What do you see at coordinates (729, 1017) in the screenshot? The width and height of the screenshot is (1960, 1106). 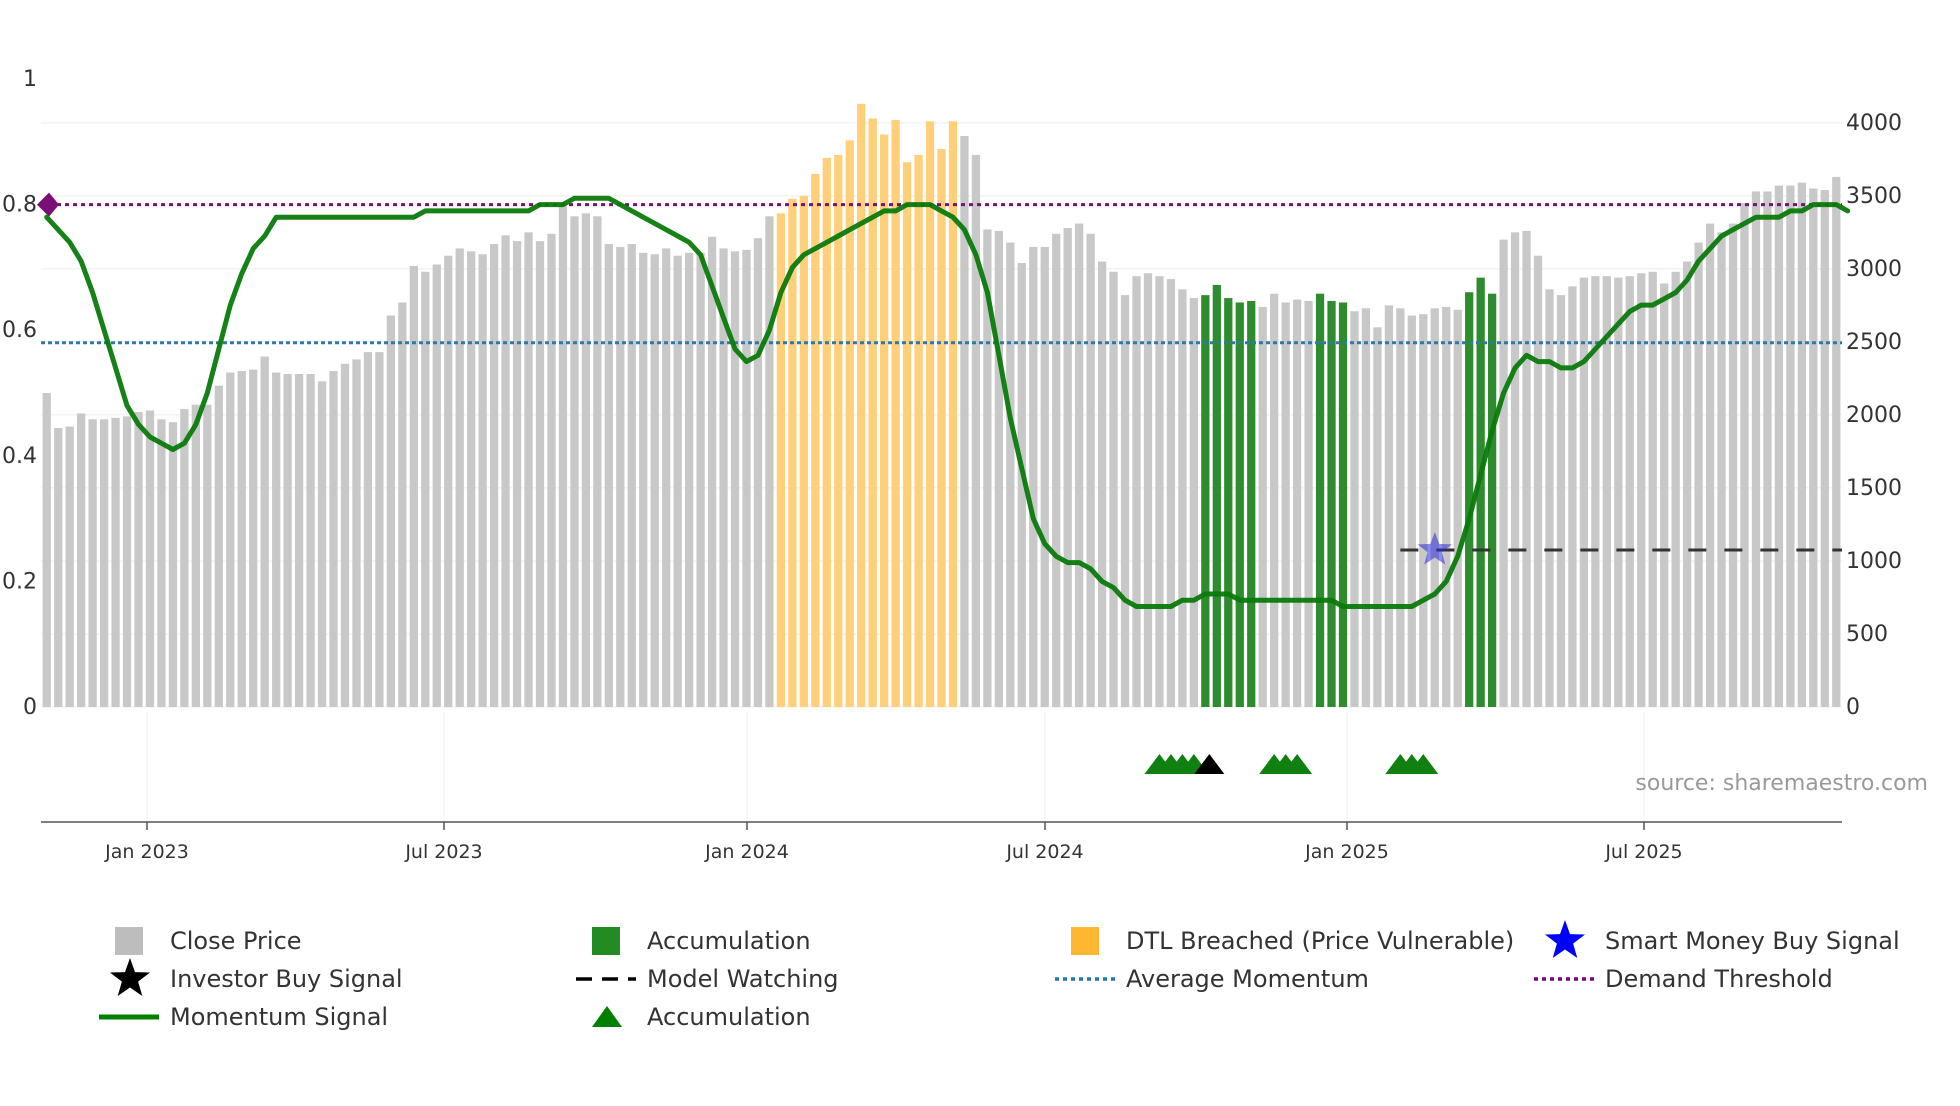 I see `legend-label: Accumulation` at bounding box center [729, 1017].